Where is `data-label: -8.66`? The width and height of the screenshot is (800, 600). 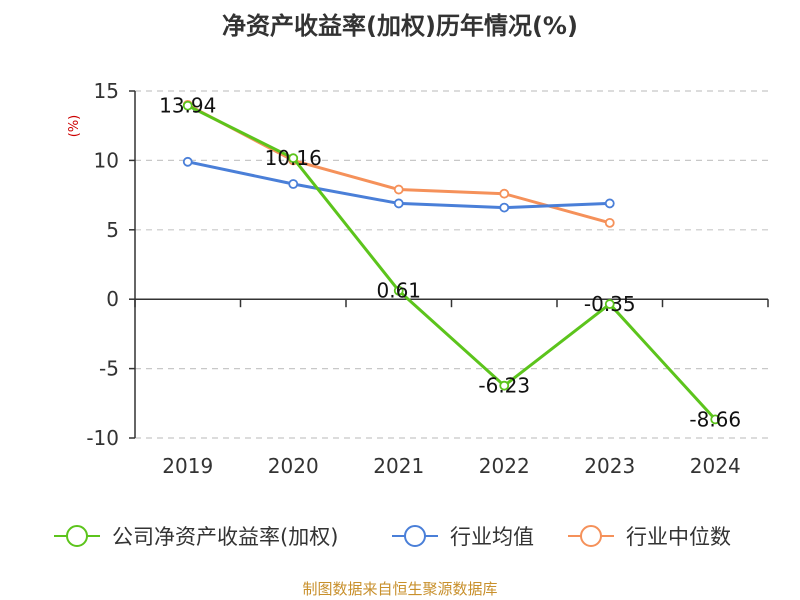
data-label: -8.66 is located at coordinates (715, 419).